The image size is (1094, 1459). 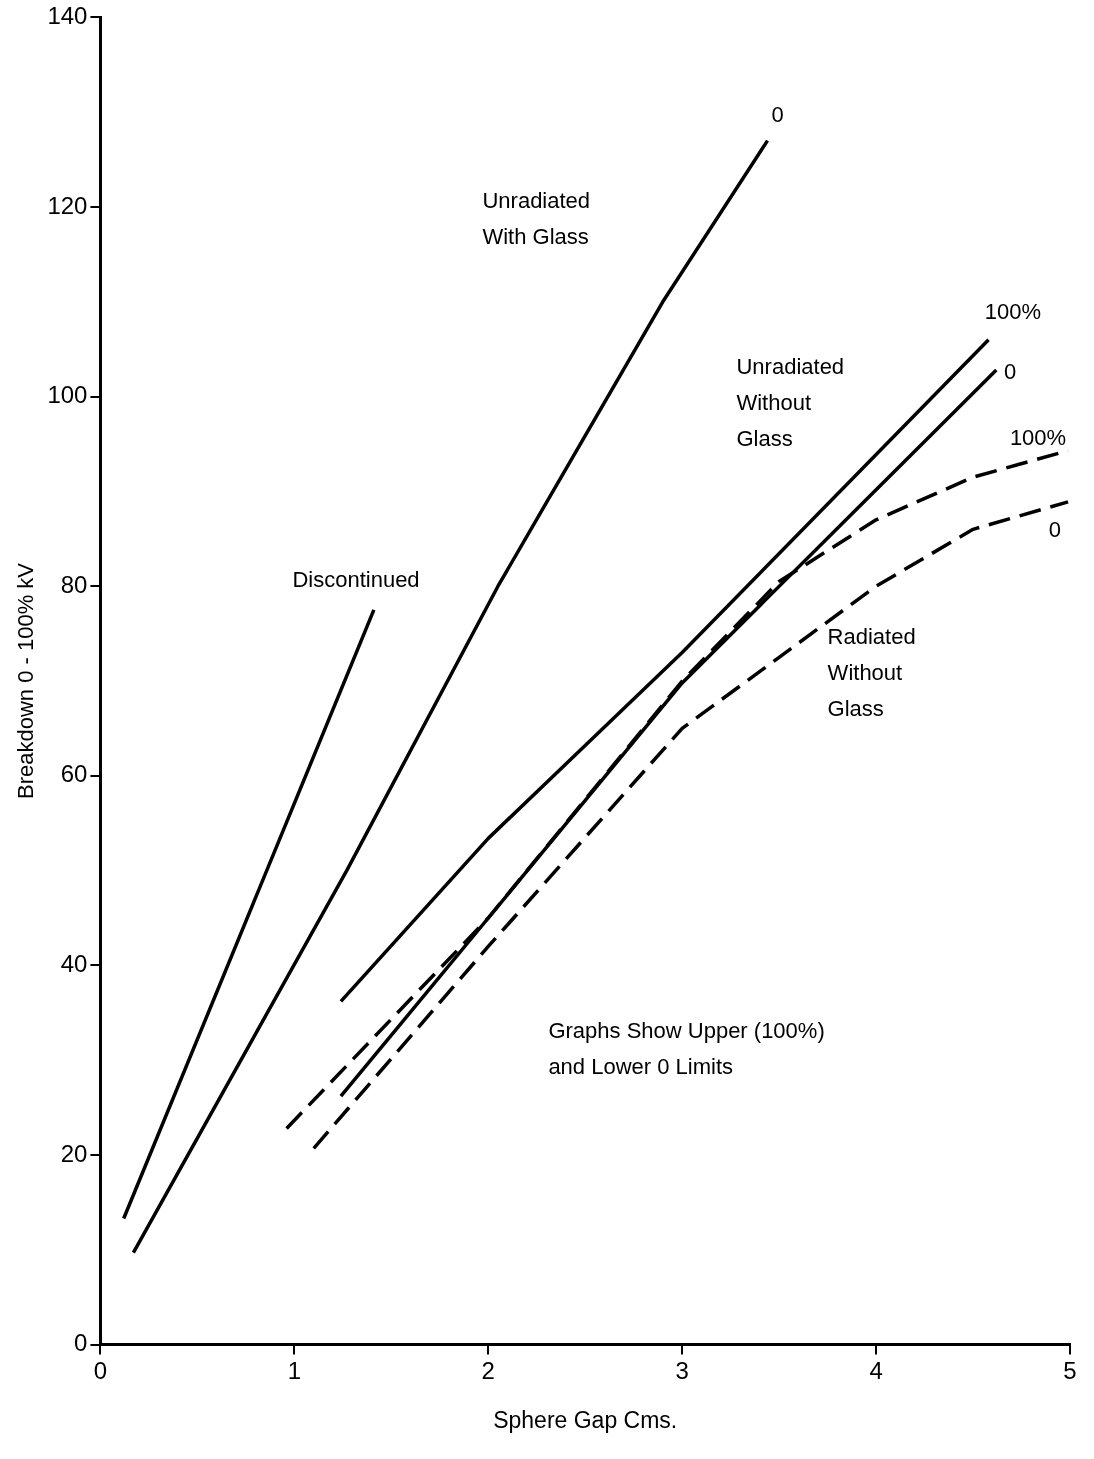 I want to click on annotation: Graphs Show Upper (100%) and Lower 0 Limits, so click(x=686, y=1048).